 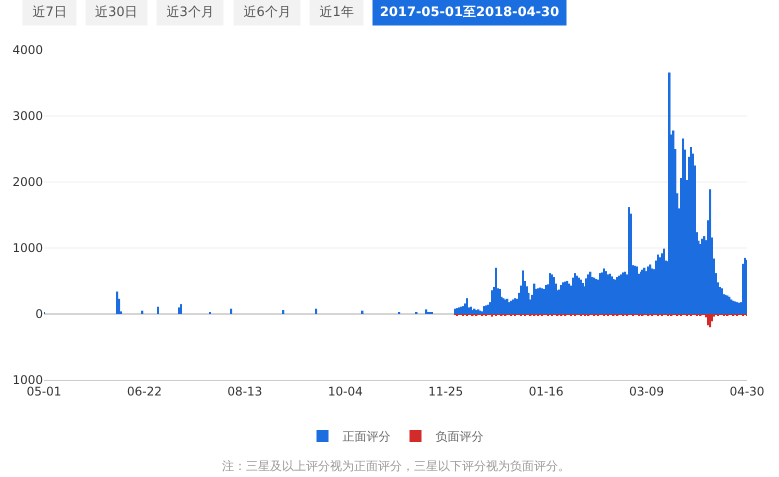 I want to click on x-tick-label: 10-04, so click(x=345, y=391).